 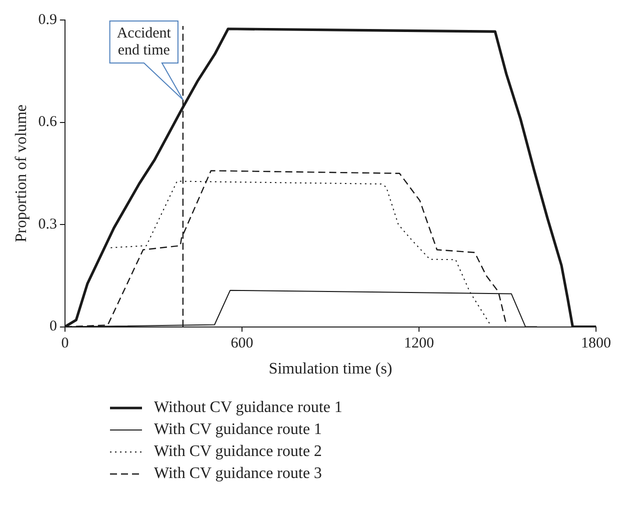 What do you see at coordinates (65, 344) in the screenshot?
I see `x-tick-label: 0` at bounding box center [65, 344].